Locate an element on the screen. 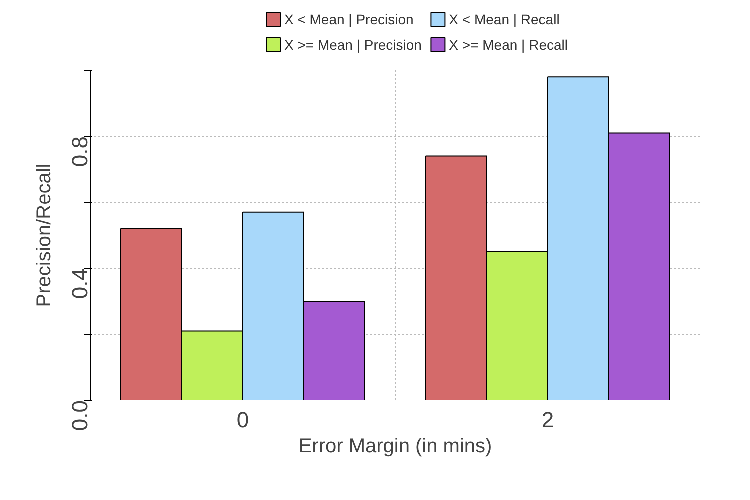  legend-label: X >= Mean | Precision is located at coordinates (353, 44).